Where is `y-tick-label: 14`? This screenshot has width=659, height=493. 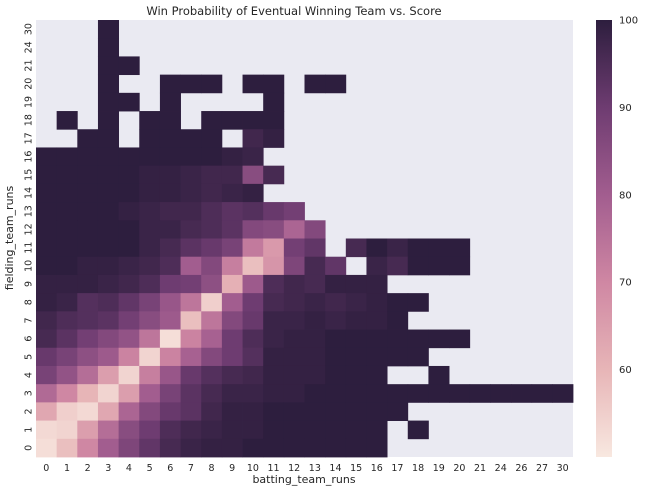 y-tick-label: 14 is located at coordinates (28, 193).